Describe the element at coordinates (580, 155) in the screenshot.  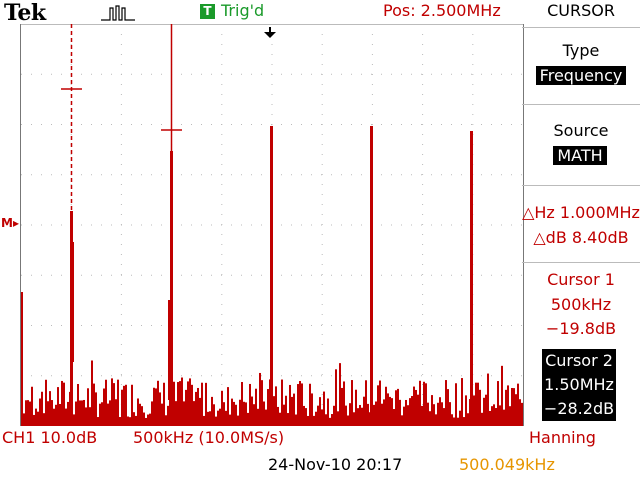
I see `source-value-button: MATH` at that location.